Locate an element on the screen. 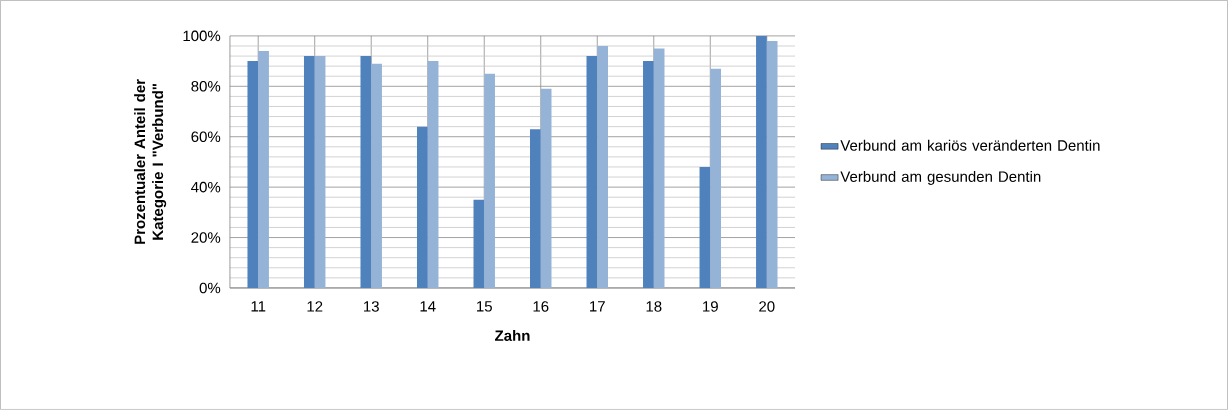 The height and width of the screenshot is (410, 1228). y-tick-label: 0% is located at coordinates (210, 288).